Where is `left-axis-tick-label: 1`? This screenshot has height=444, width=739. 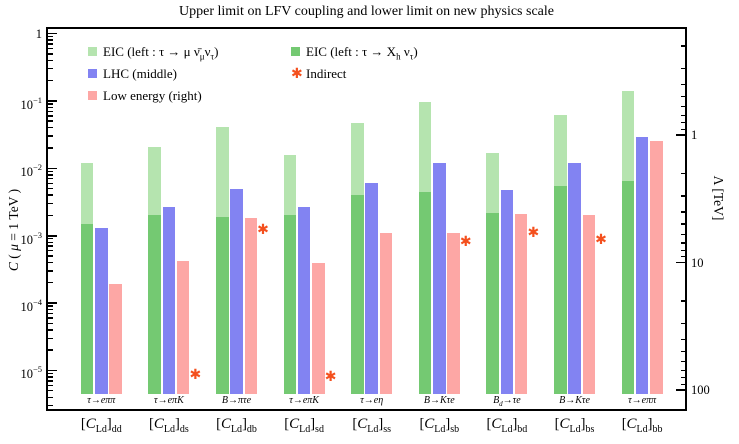 left-axis-tick-label: 1 is located at coordinates (38, 33).